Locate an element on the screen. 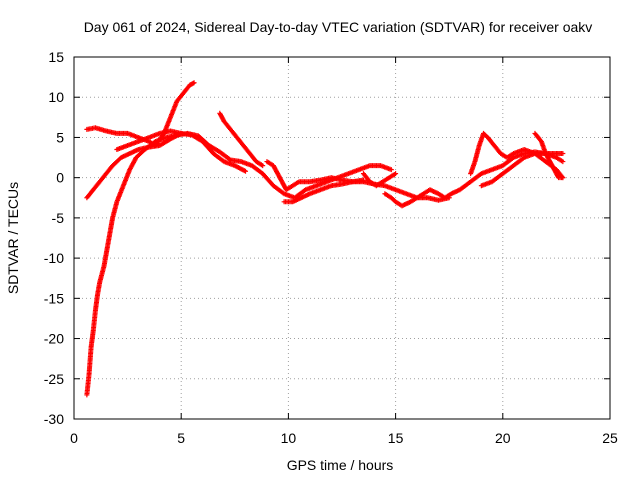 This screenshot has width=640, height=480. x-tick-label: 20 is located at coordinates (503, 438).